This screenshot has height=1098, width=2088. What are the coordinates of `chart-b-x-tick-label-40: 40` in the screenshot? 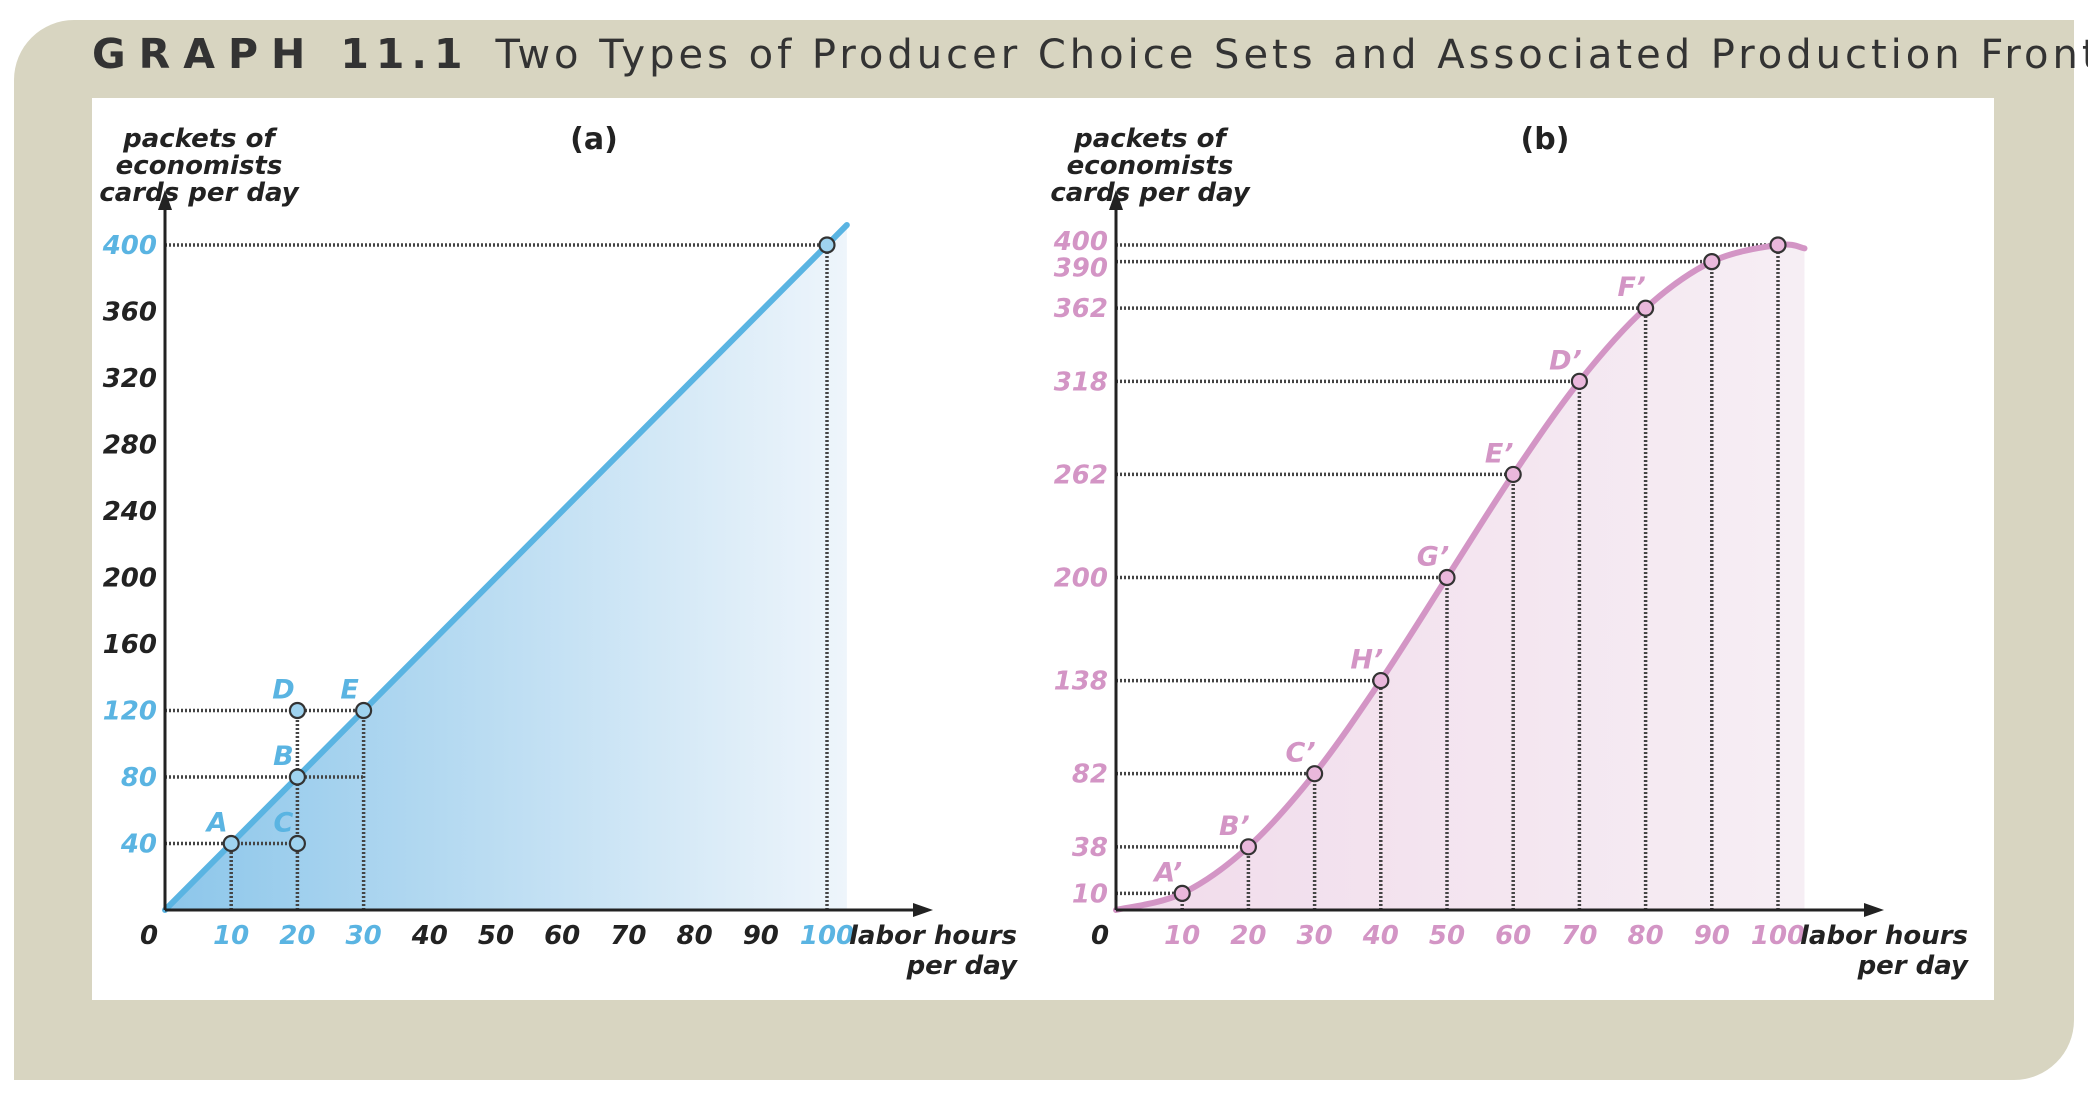 It's located at (1380, 936).